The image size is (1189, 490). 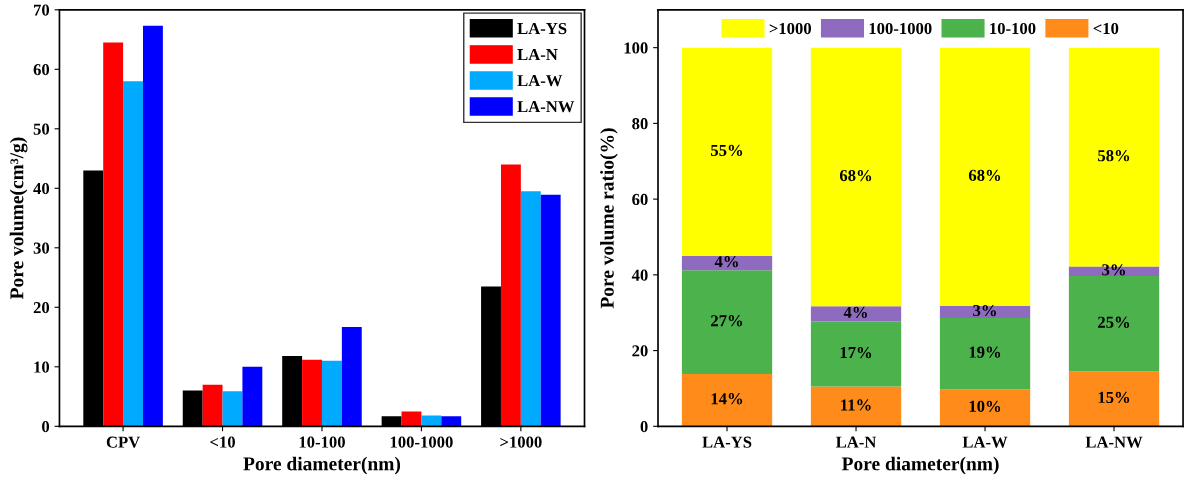 I want to click on y-tick-label: 100, so click(x=636, y=48).